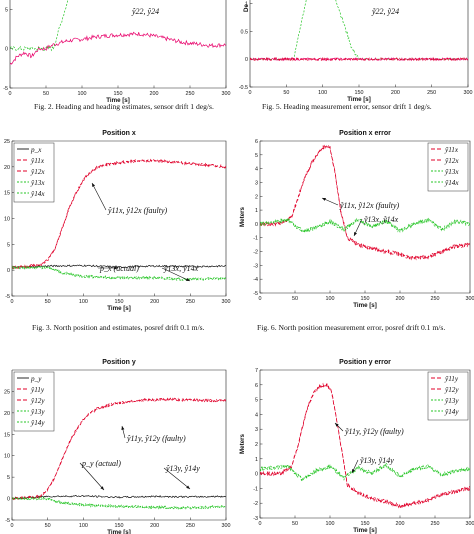 Image resolution: width=474 pixels, height=534 pixels. I want to click on legend-label: ỹ13x, so click(451, 172).